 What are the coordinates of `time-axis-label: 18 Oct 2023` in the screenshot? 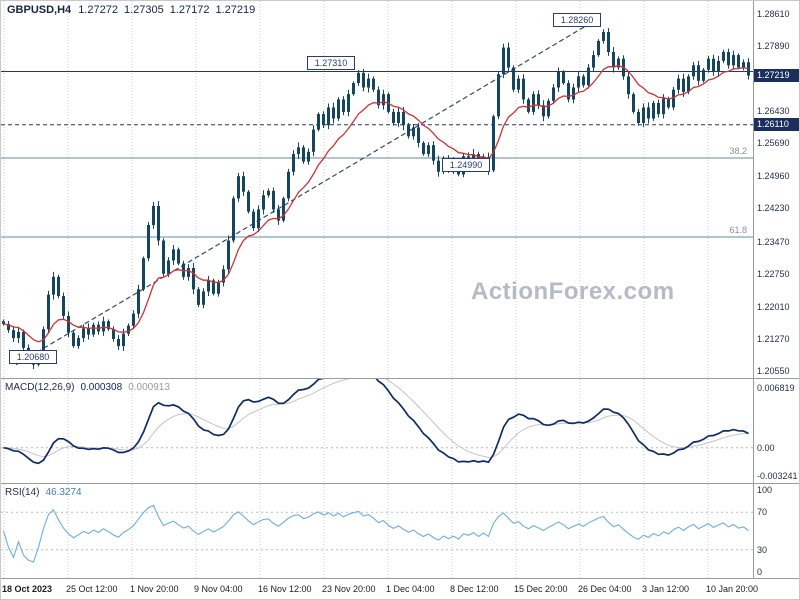 It's located at (27, 589).